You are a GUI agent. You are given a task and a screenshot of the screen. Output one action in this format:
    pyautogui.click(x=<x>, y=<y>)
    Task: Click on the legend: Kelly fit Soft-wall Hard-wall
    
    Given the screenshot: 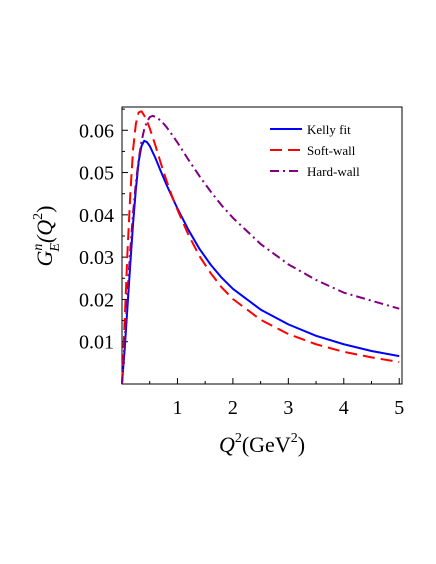 What is the action you would take?
    pyautogui.click(x=315, y=150)
    